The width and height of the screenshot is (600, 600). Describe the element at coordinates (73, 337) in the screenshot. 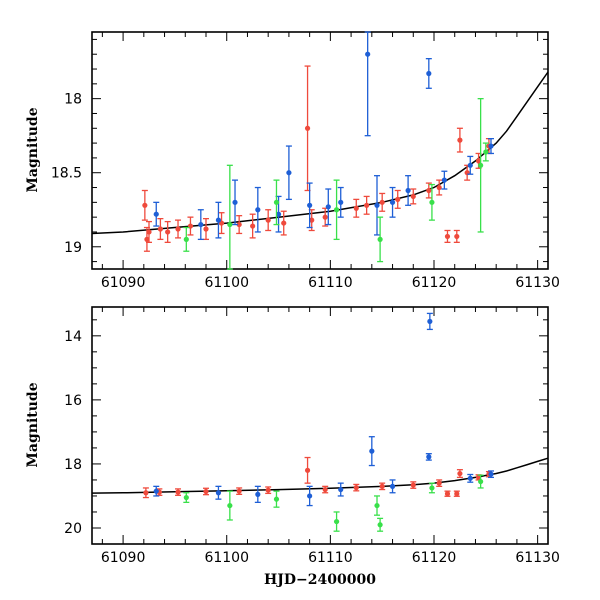

I see `y-tick-label: 14` at that location.